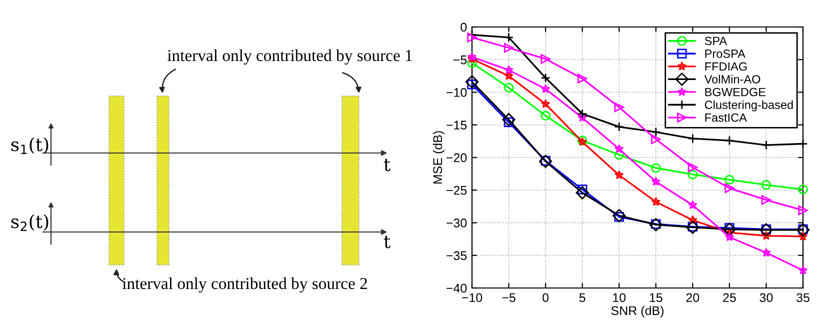 The height and width of the screenshot is (324, 831). Describe the element at coordinates (803, 297) in the screenshot. I see `x-tick-label: 35` at that location.